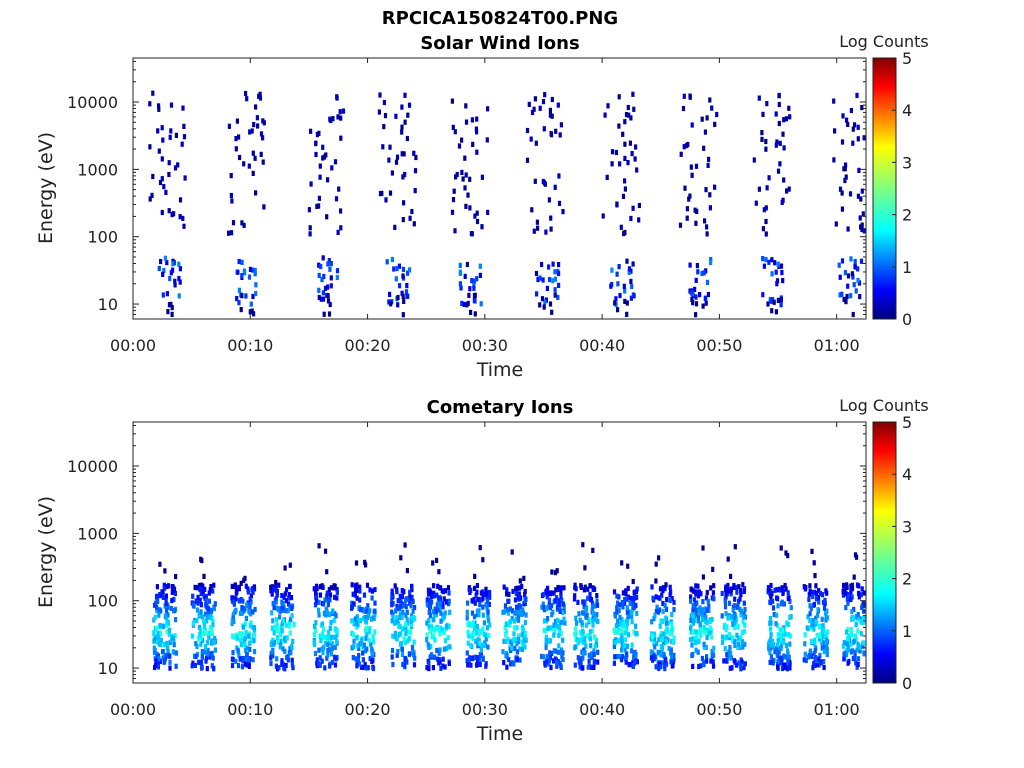 This screenshot has height=768, width=1024. What do you see at coordinates (907, 58) in the screenshot?
I see `colorbar-tick-label: 5` at bounding box center [907, 58].